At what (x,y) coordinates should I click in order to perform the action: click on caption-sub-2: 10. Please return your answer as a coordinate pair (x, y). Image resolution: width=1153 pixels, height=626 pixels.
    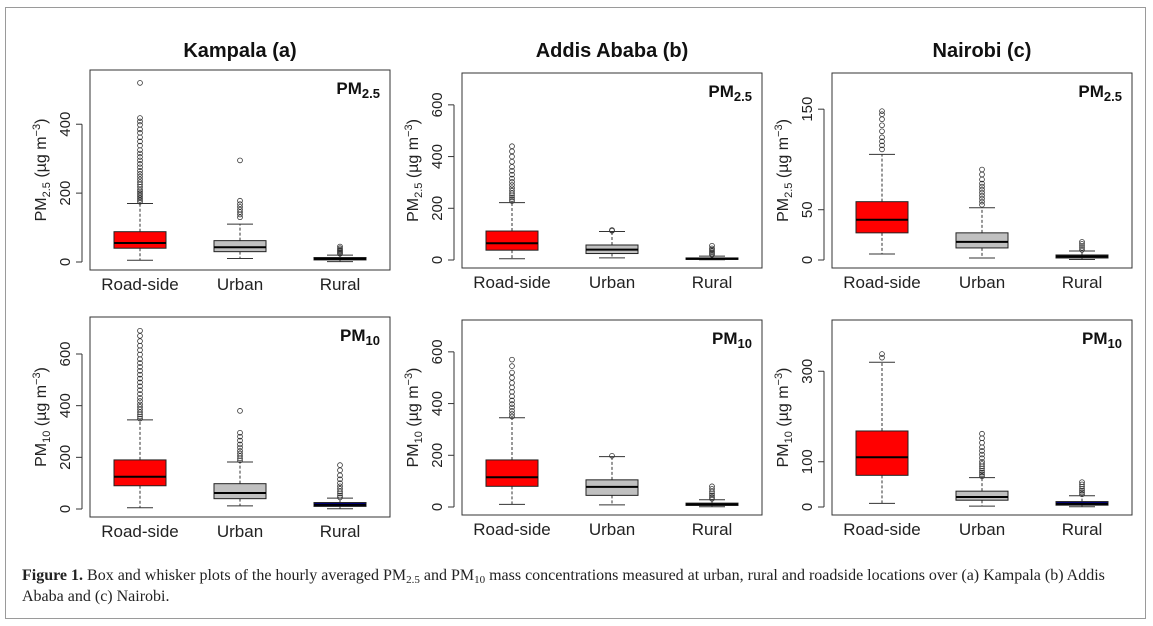
    Looking at the image, I should click on (480, 580).